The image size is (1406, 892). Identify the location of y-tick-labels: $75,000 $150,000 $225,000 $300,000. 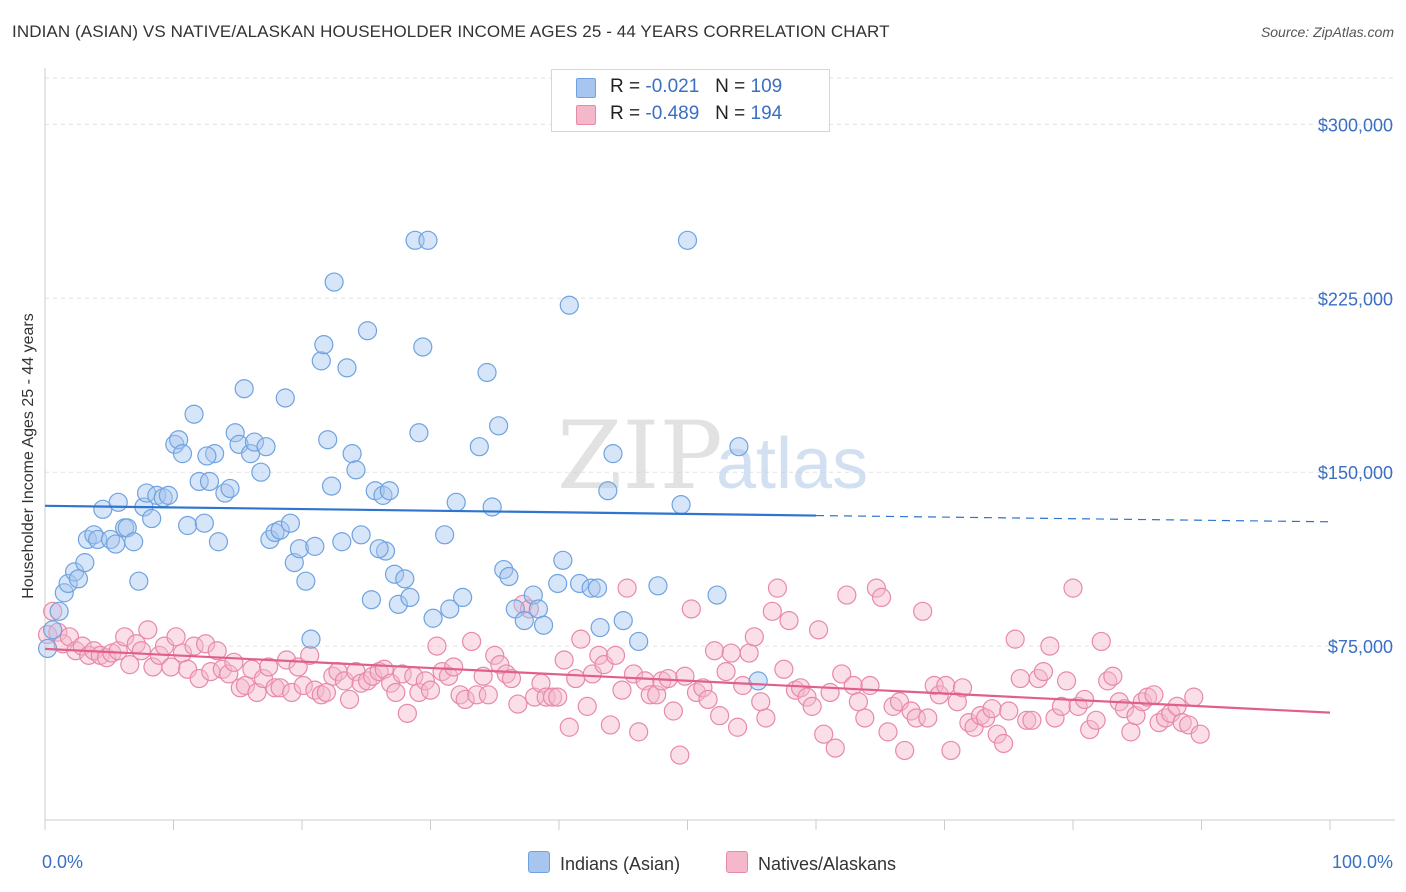
(1355, 386).